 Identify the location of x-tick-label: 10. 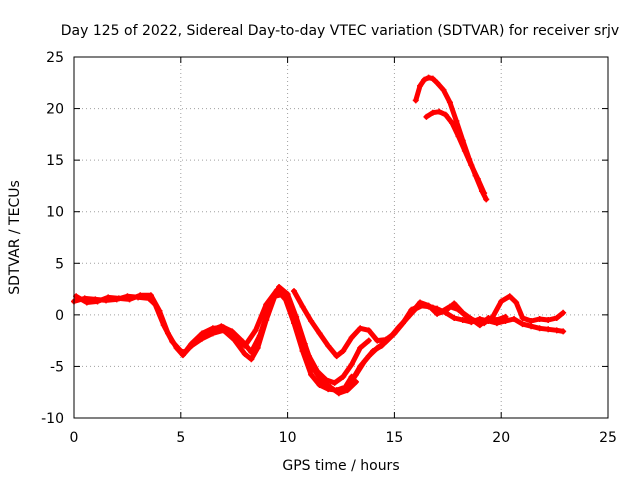
(288, 438).